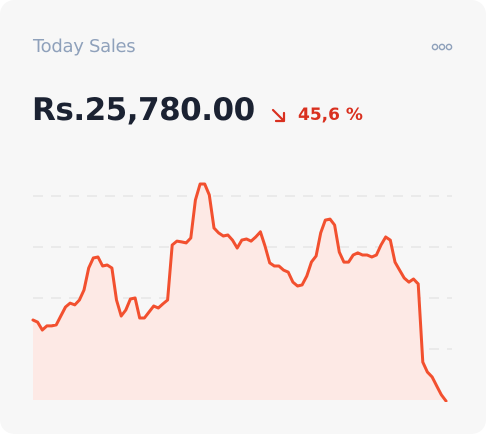 The image size is (486, 434). I want to click on more-icon, so click(442, 47).